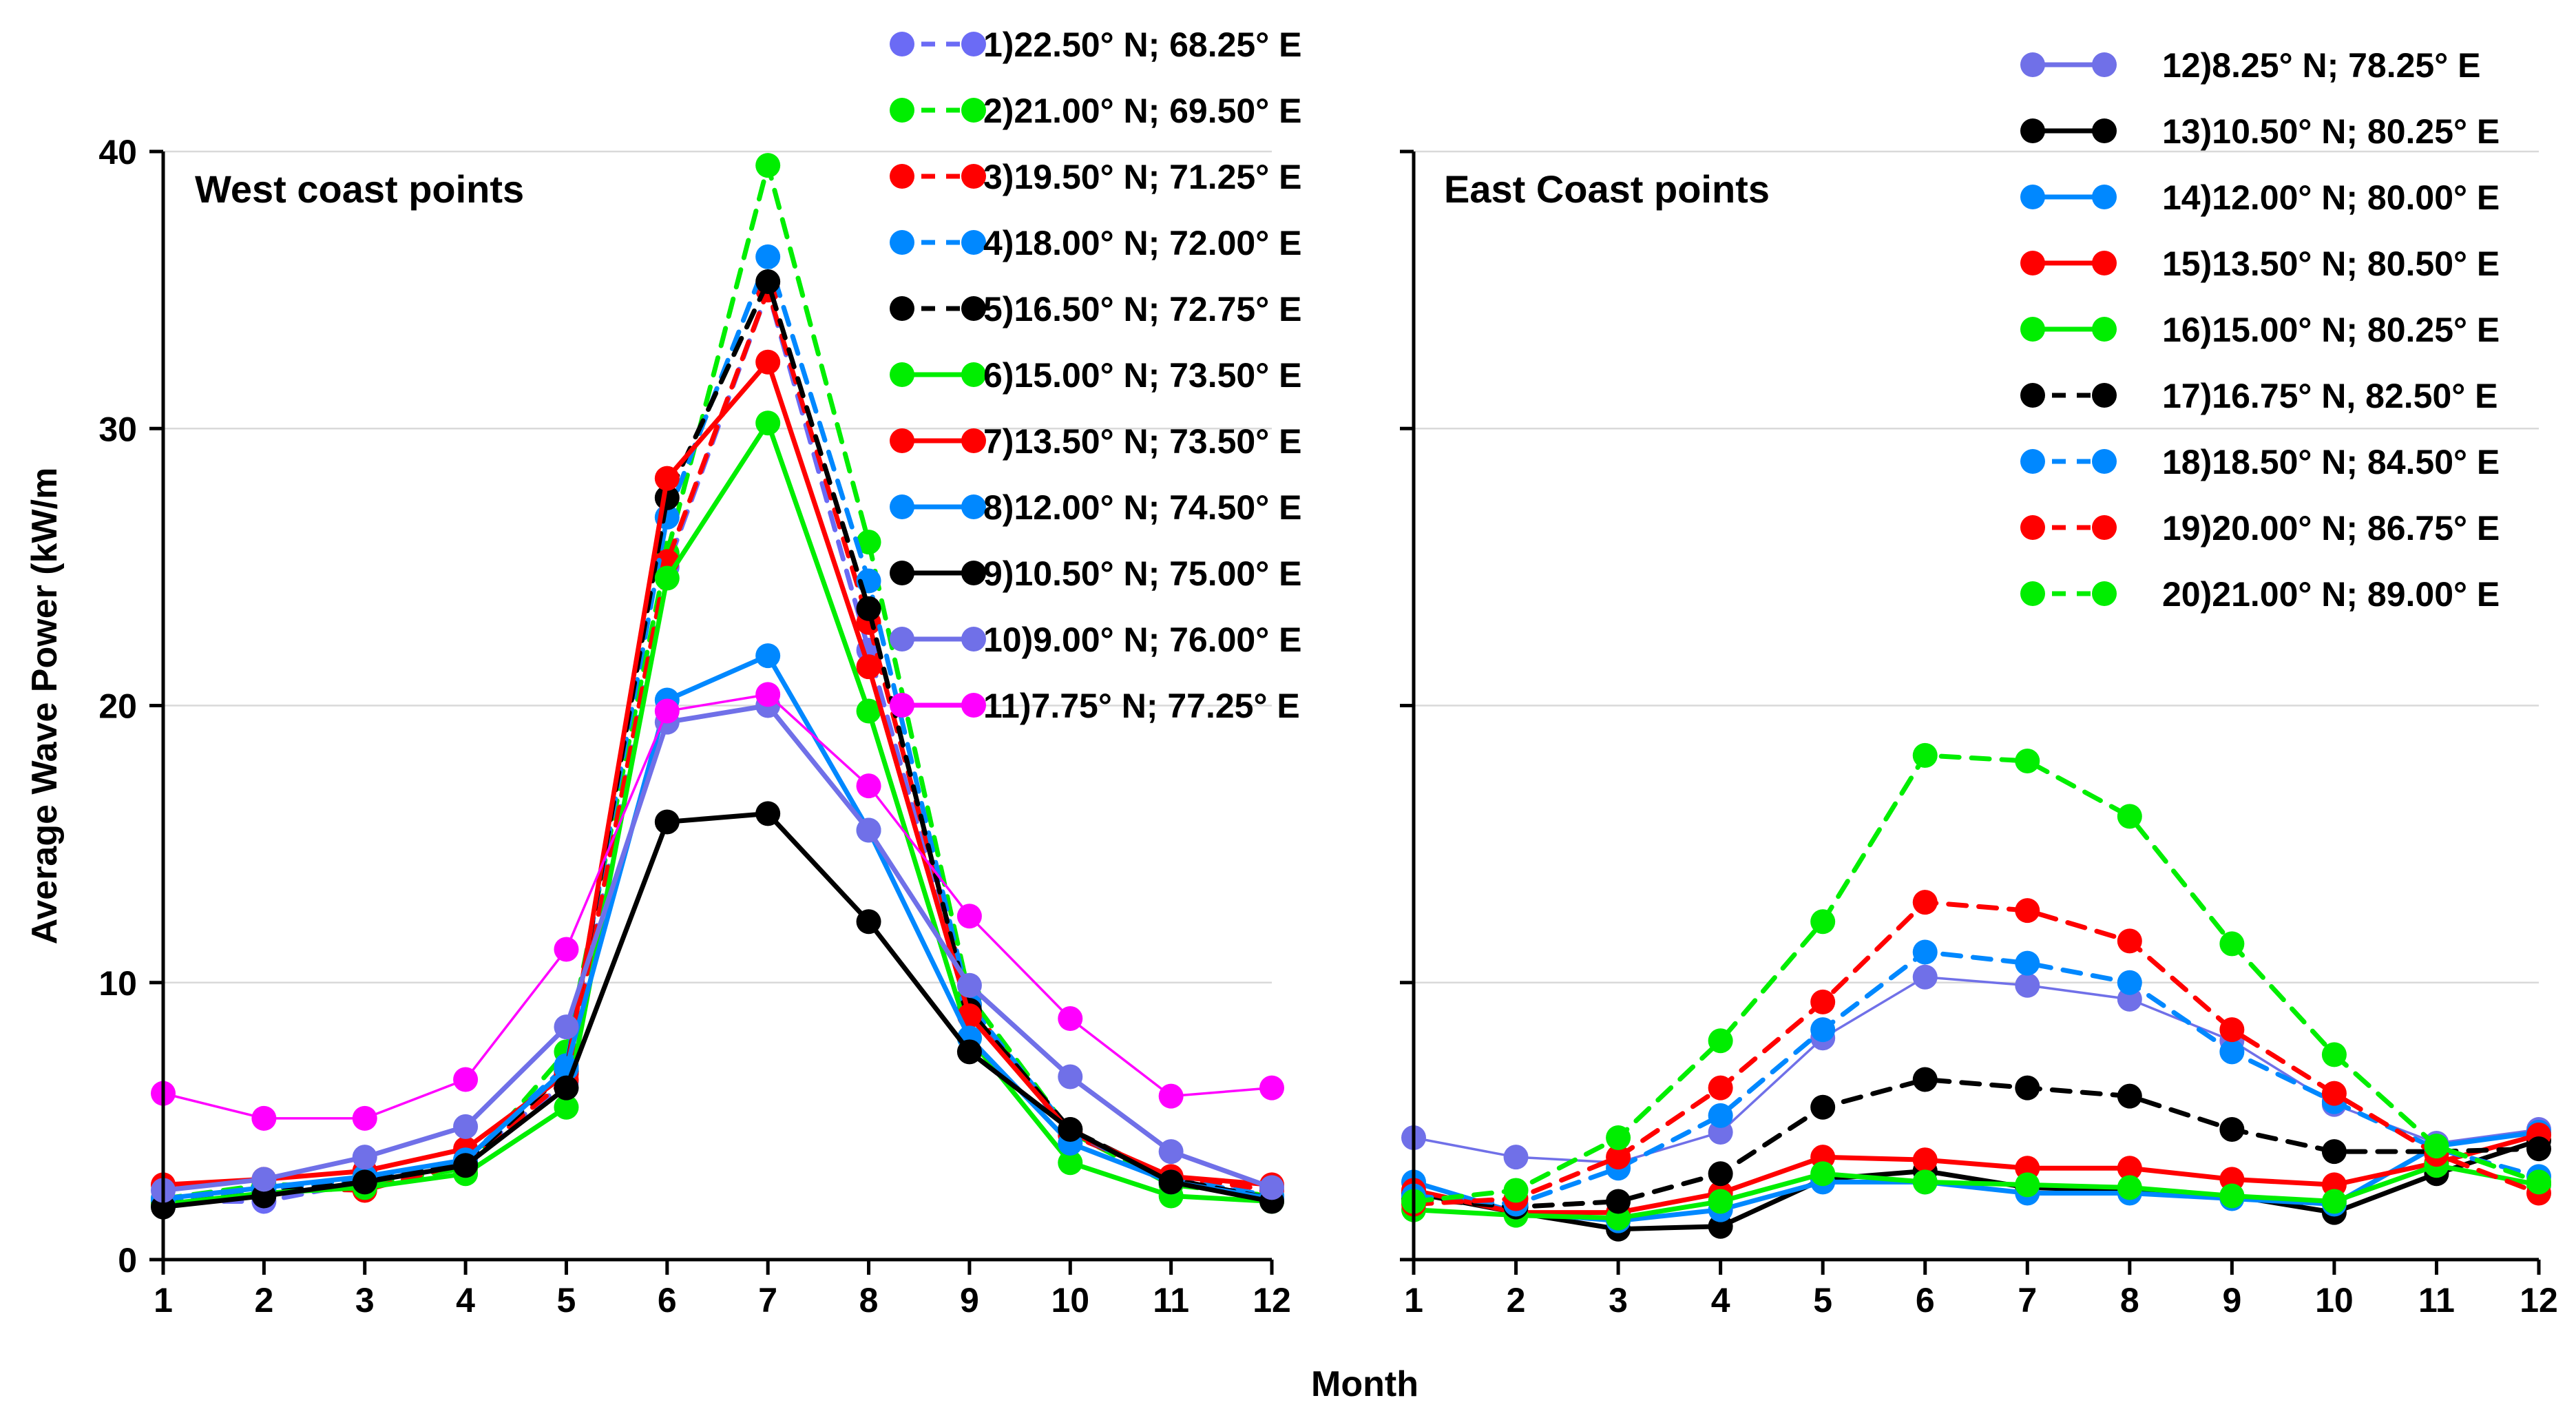 The height and width of the screenshot is (1418, 2576). What do you see at coordinates (1720, 1300) in the screenshot?
I see `x-tick-label-p1-4: 4` at bounding box center [1720, 1300].